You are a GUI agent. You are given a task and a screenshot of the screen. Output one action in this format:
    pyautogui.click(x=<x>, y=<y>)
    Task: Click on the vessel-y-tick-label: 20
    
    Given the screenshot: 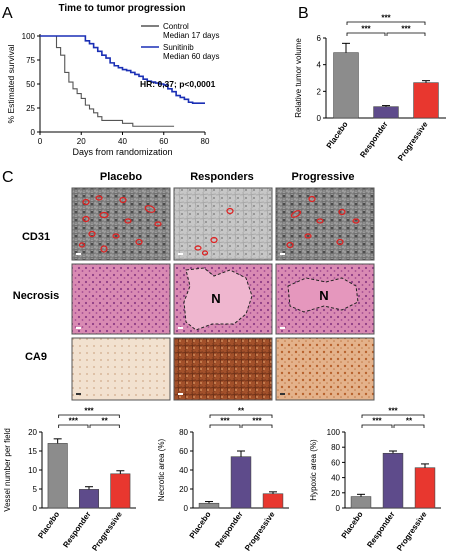 What is the action you would take?
    pyautogui.click(x=32, y=432)
    